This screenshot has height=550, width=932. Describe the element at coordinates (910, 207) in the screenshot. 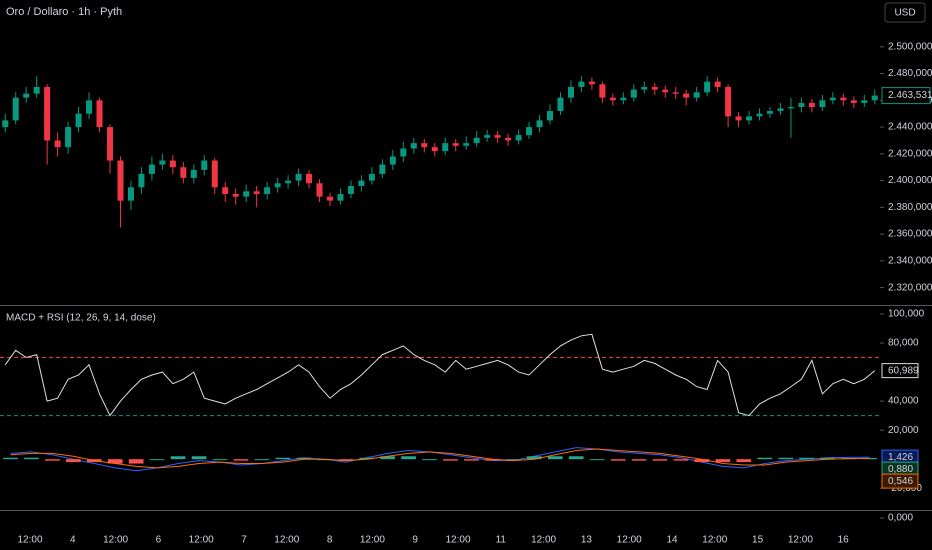

I see `y-tick-label: 2.380,000` at that location.